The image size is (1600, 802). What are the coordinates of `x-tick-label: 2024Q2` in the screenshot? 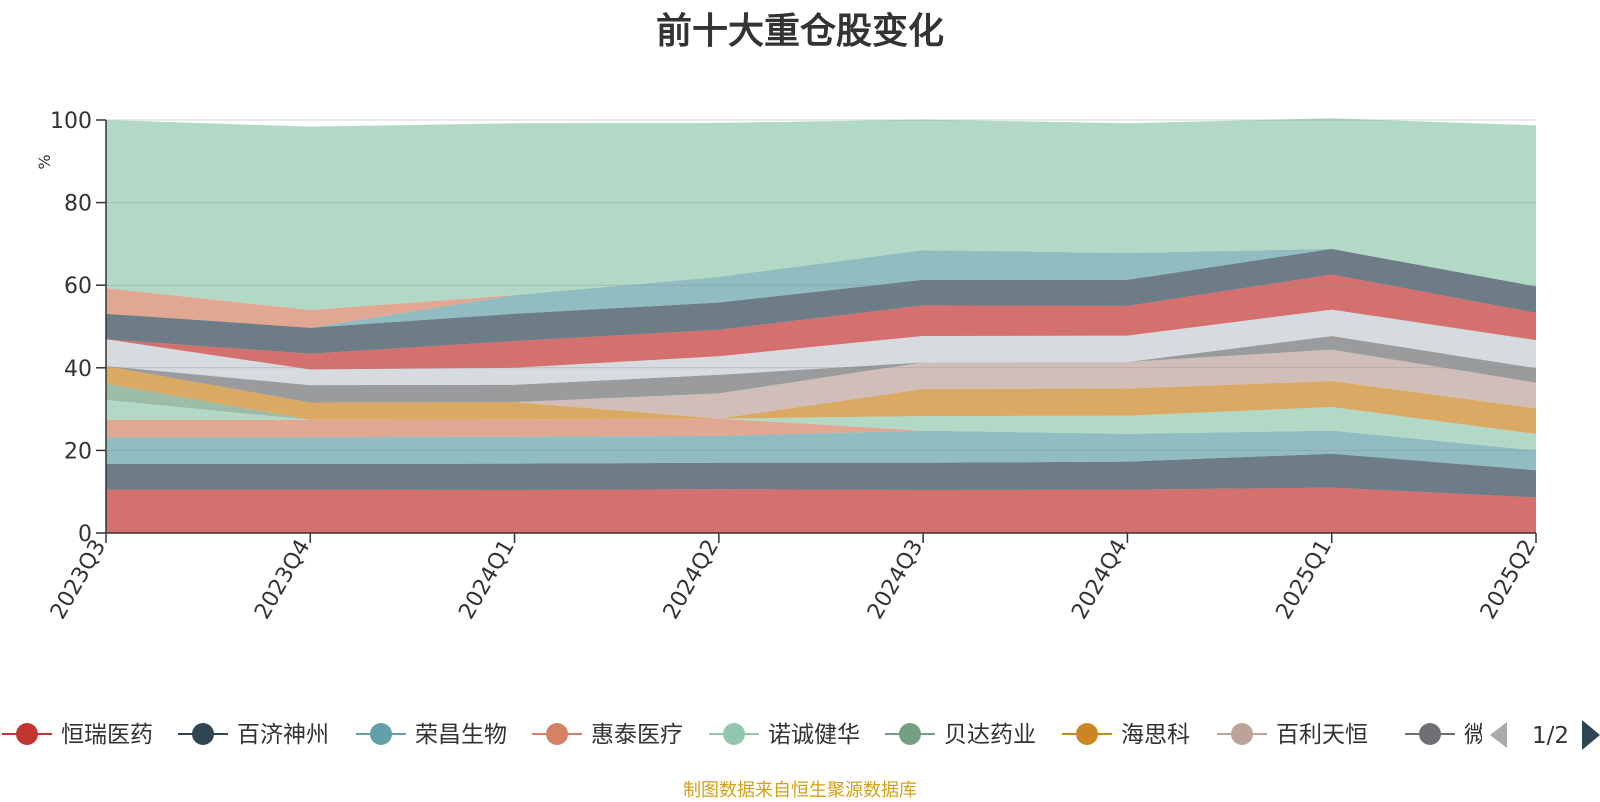 It's located at (691, 580).